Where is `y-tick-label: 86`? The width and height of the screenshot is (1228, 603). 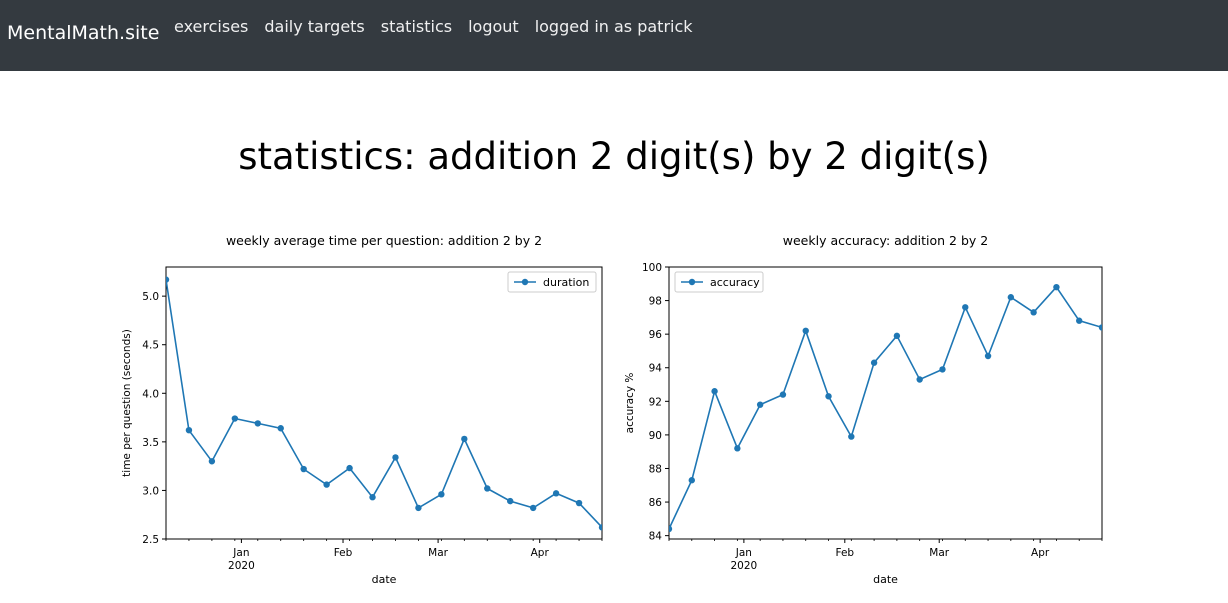
y-tick-label: 86 is located at coordinates (656, 503).